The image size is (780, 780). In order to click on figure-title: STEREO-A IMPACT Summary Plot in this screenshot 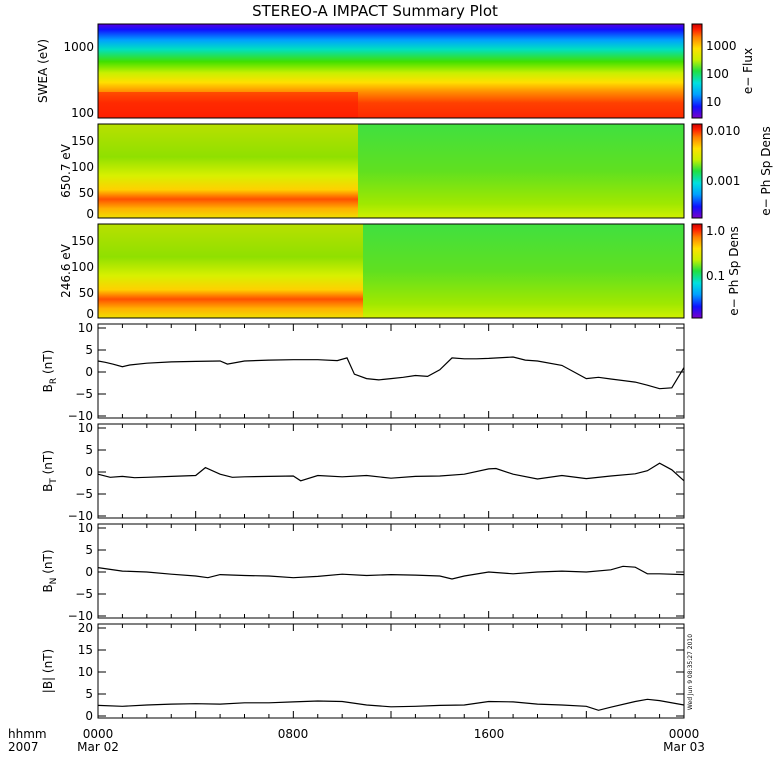, I will do `click(375, 11)`.